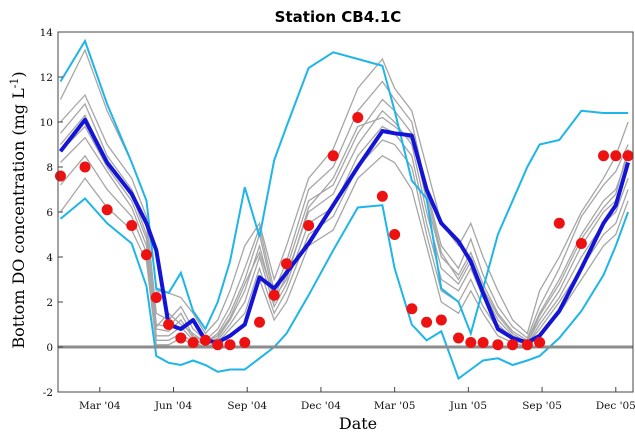 The width and height of the screenshot is (635, 436). I want to click on y-tick-label: -2, so click(48, 393).